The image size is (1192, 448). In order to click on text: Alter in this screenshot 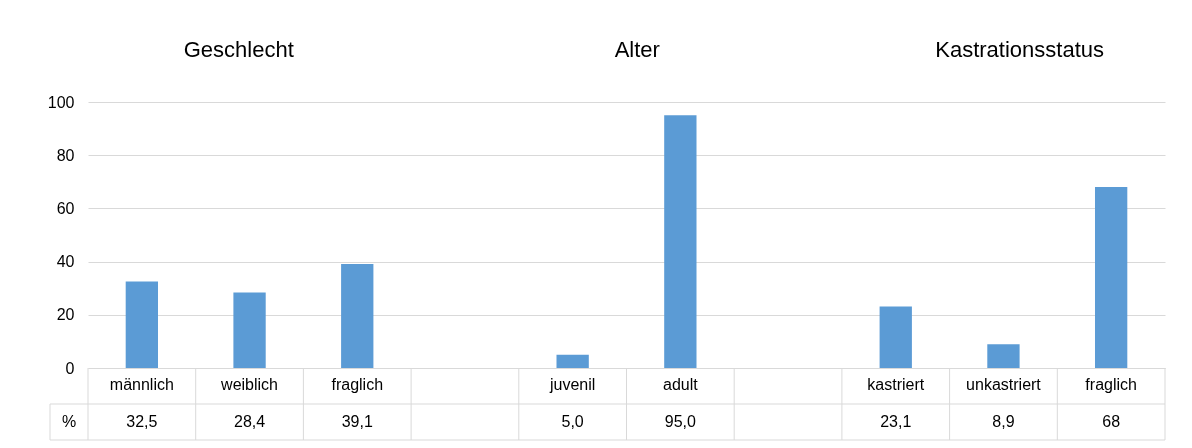, I will do `click(637, 49)`.